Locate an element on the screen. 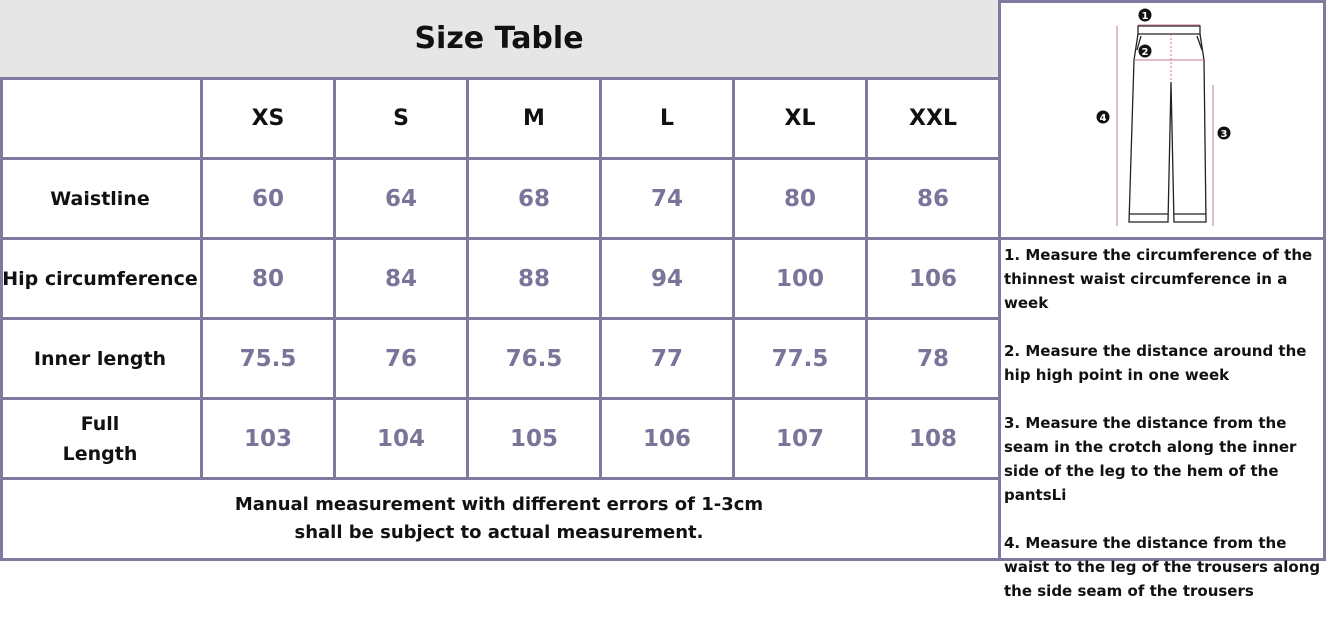 This screenshot has width=1326, height=627. row-label: Full Length is located at coordinates (101, 440).